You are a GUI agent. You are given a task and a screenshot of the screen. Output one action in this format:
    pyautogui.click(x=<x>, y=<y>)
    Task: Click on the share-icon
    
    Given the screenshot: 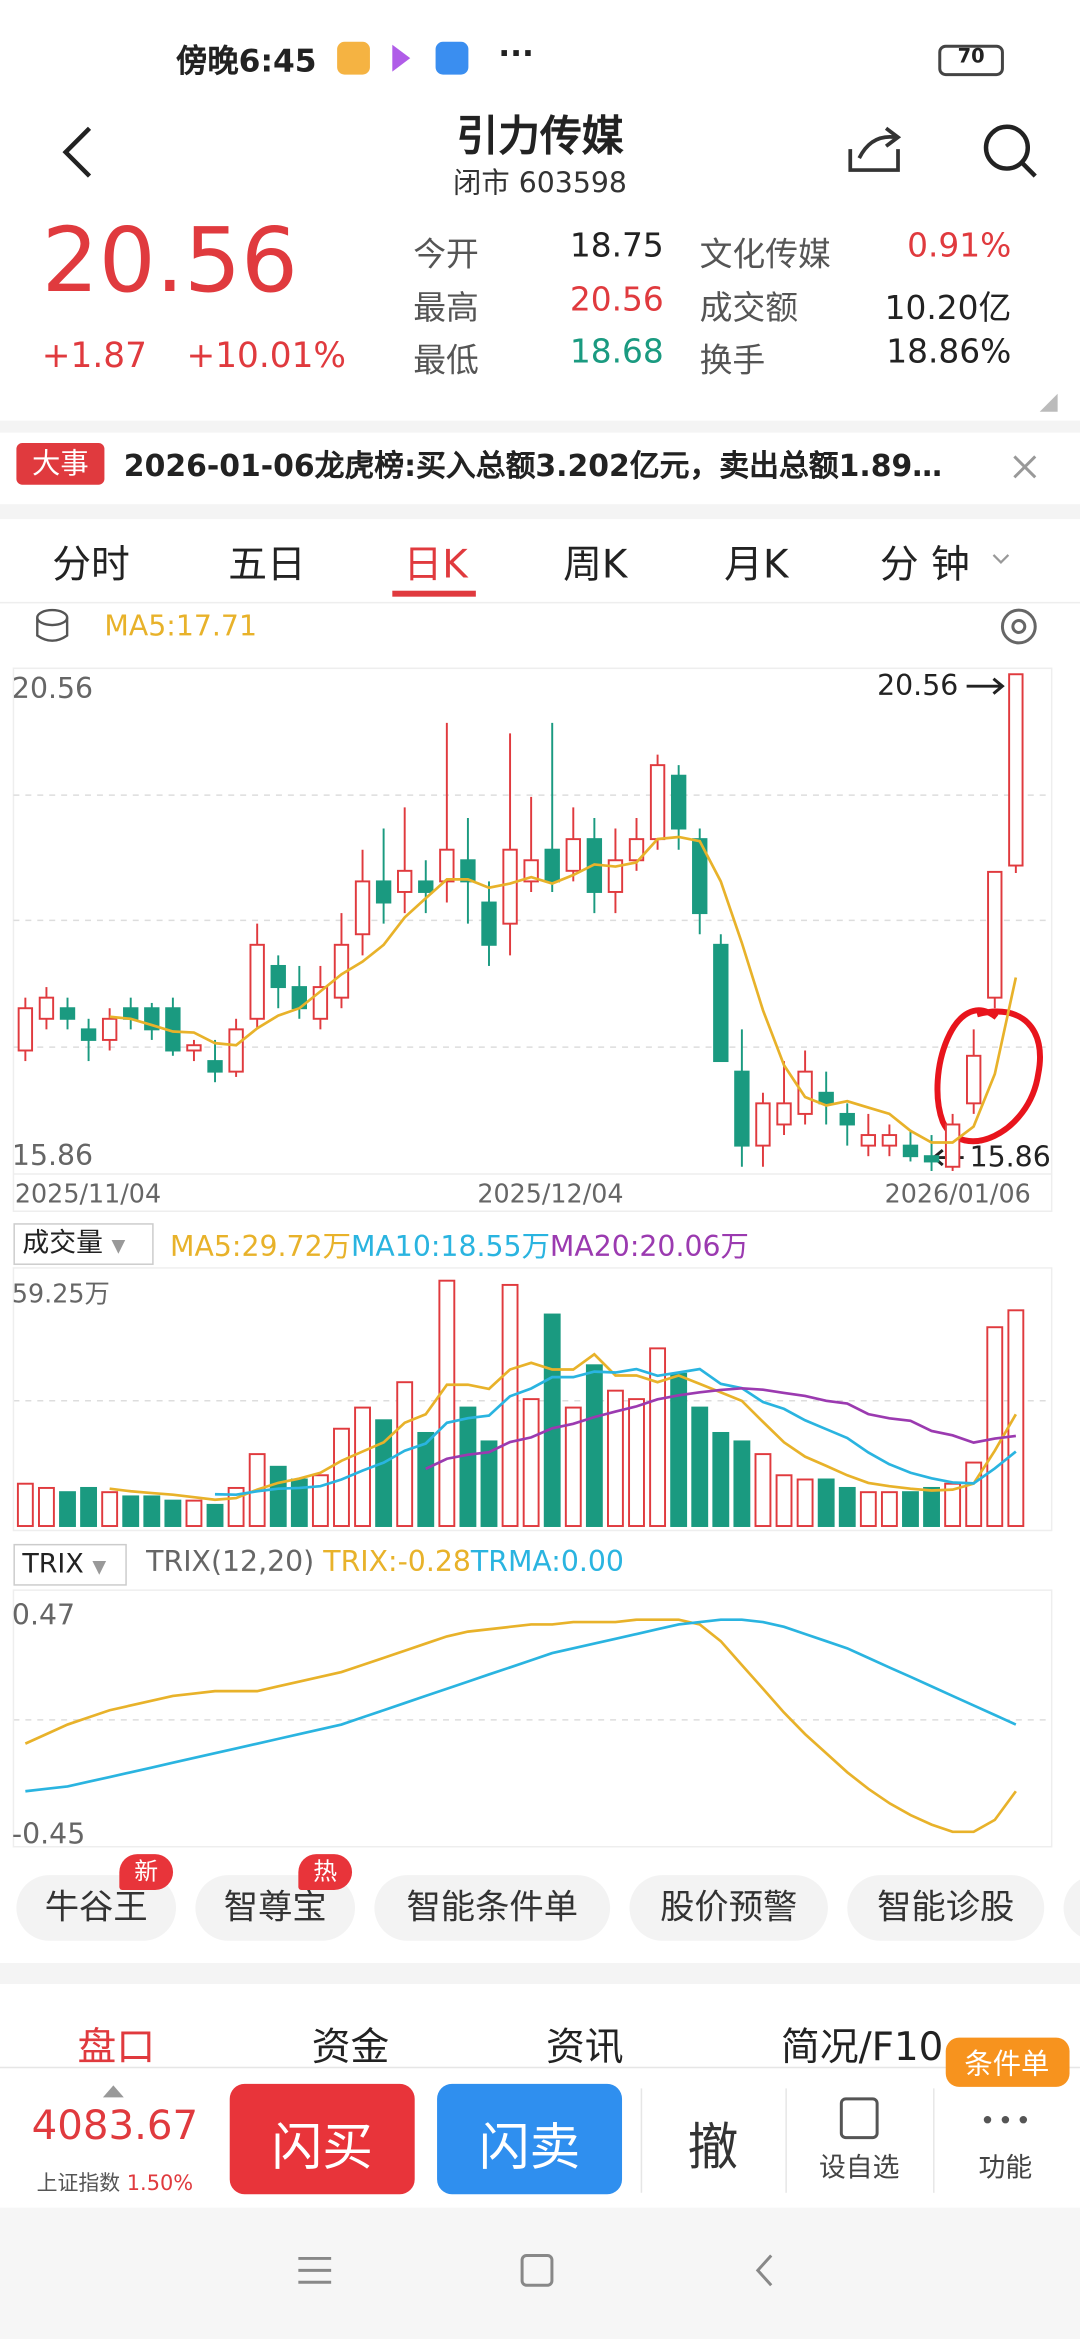 What is the action you would take?
    pyautogui.click(x=875, y=149)
    